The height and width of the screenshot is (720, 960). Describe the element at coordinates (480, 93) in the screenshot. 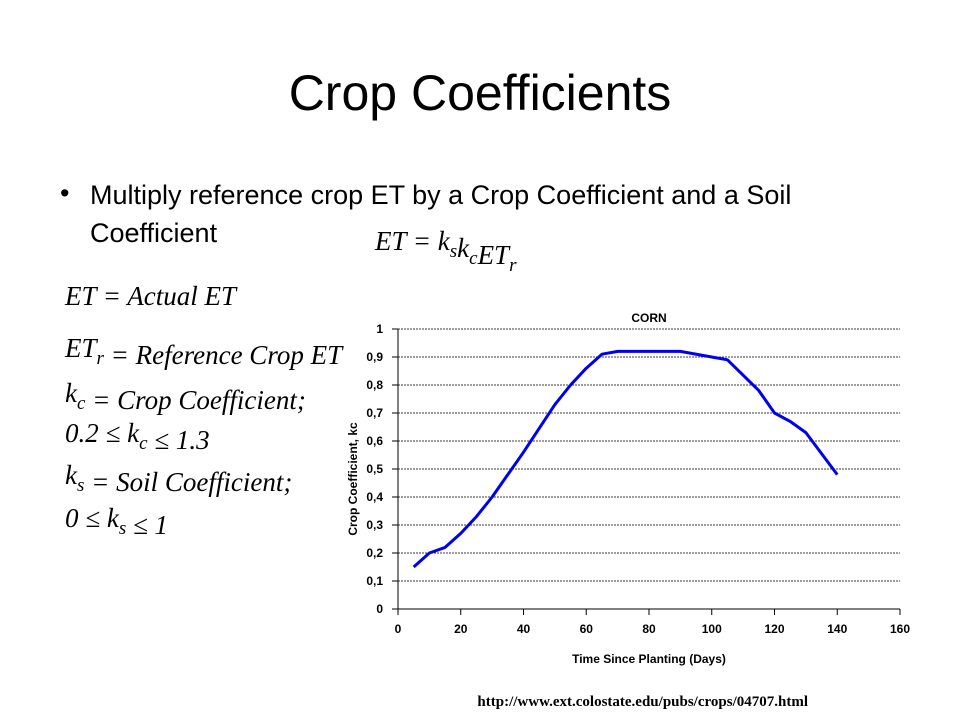

I see `slide-title: Crop Coefficients` at that location.